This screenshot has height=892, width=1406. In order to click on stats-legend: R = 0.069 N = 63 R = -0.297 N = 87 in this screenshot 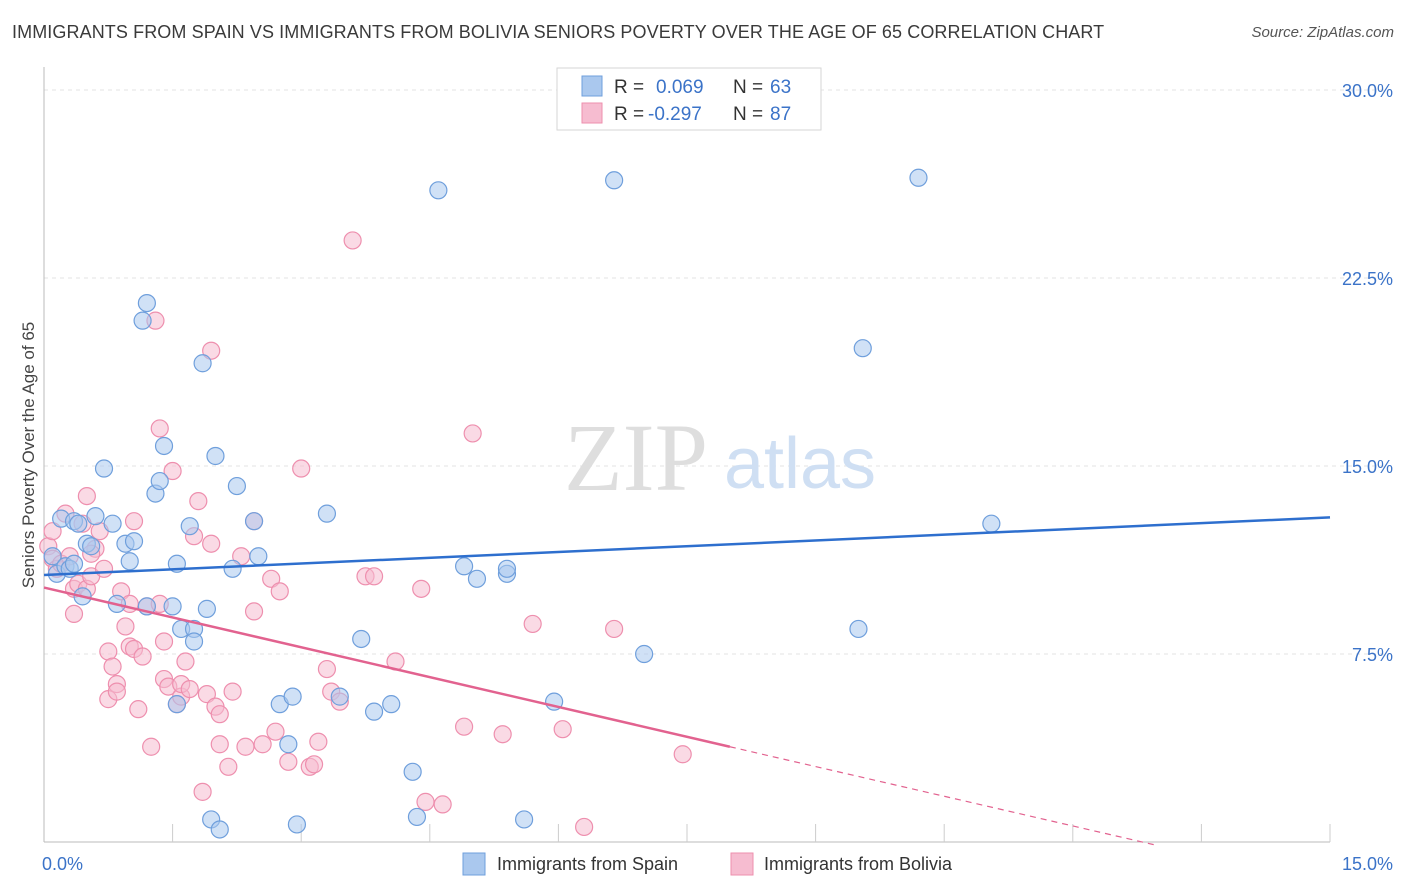, I will do `click(689, 99)`.